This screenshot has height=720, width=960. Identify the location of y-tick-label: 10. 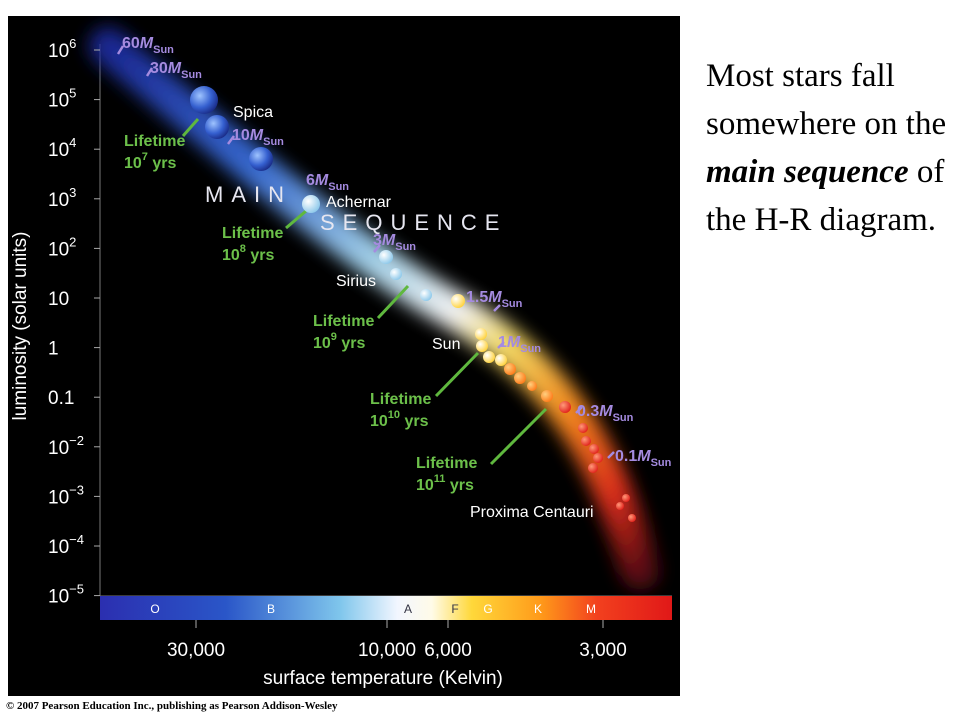
(58, 299).